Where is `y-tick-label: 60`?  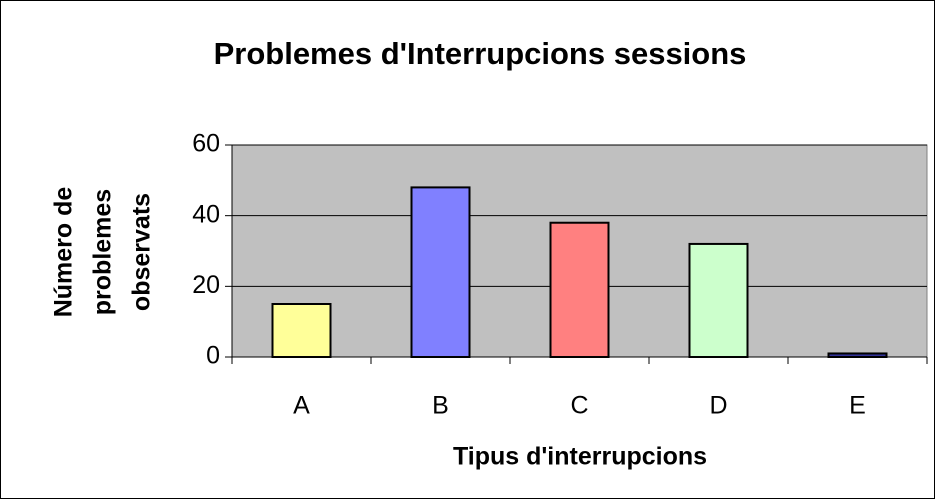 y-tick-label: 60 is located at coordinates (206, 144).